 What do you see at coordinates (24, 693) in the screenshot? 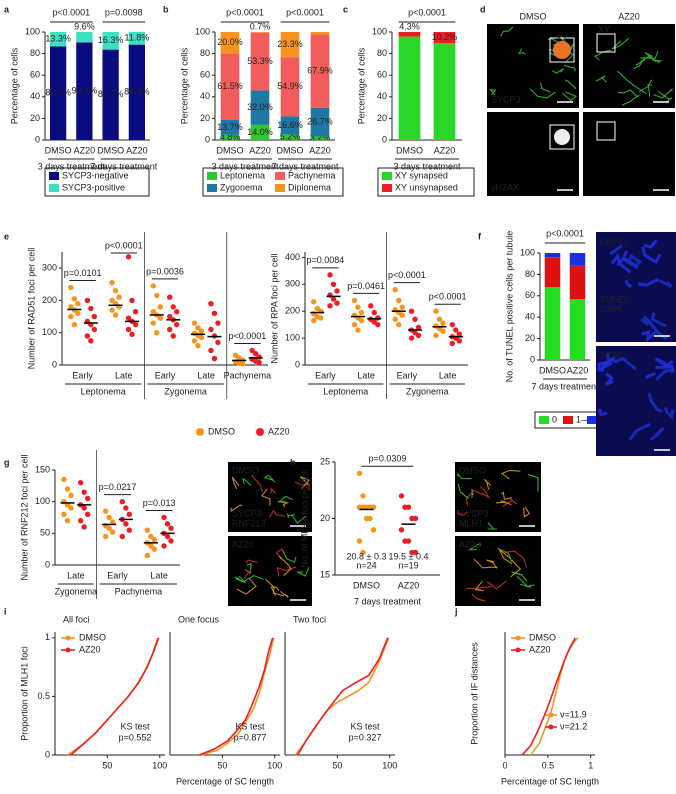
I see `y-axis-title: Proportion of MLH1 foci` at bounding box center [24, 693].